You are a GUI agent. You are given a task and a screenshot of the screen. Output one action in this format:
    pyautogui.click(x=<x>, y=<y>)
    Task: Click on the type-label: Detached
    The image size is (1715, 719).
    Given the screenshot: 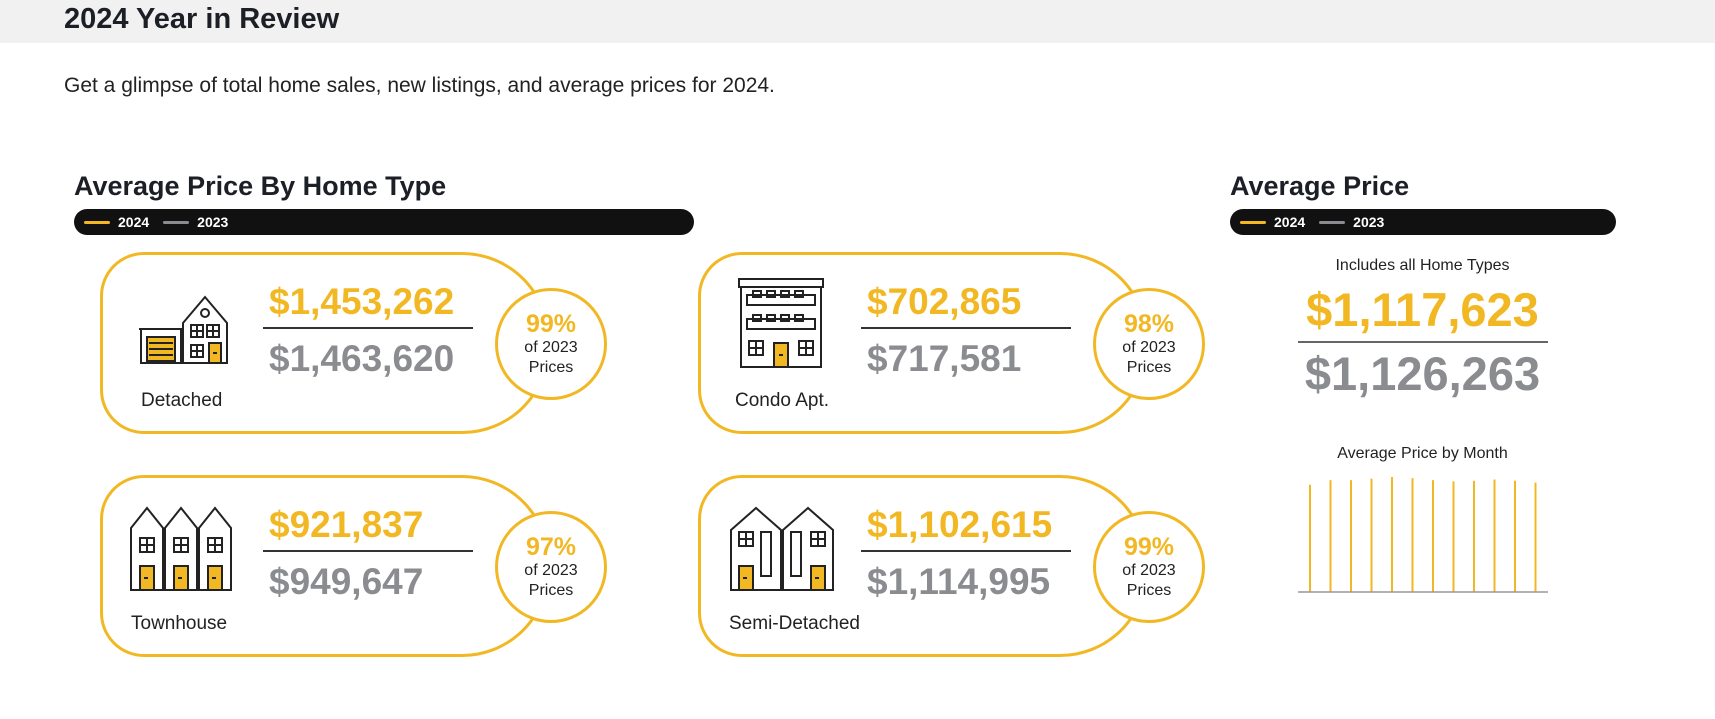 What is the action you would take?
    pyautogui.click(x=182, y=400)
    